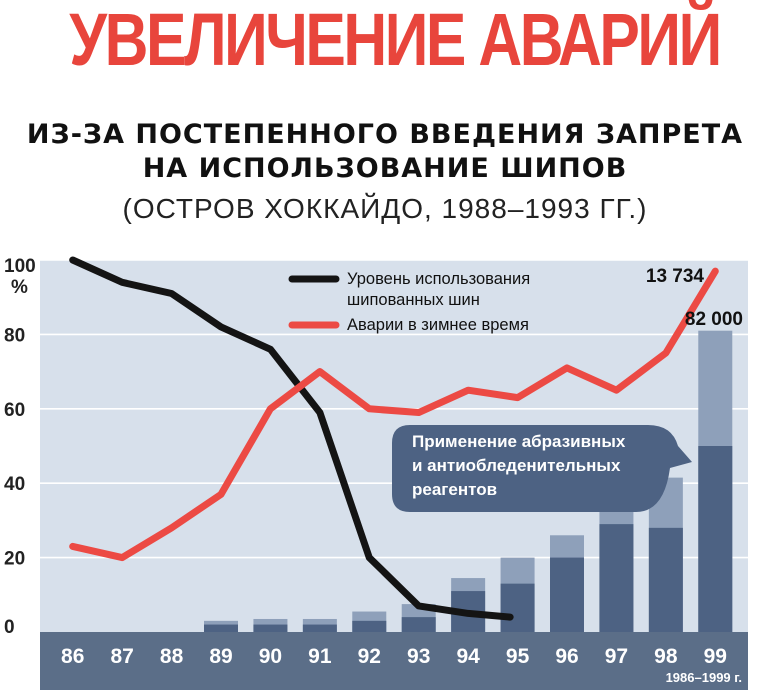 This screenshot has height=690, width=770. Describe the element at coordinates (14, 559) in the screenshot. I see `y-tick-label: 20` at that location.